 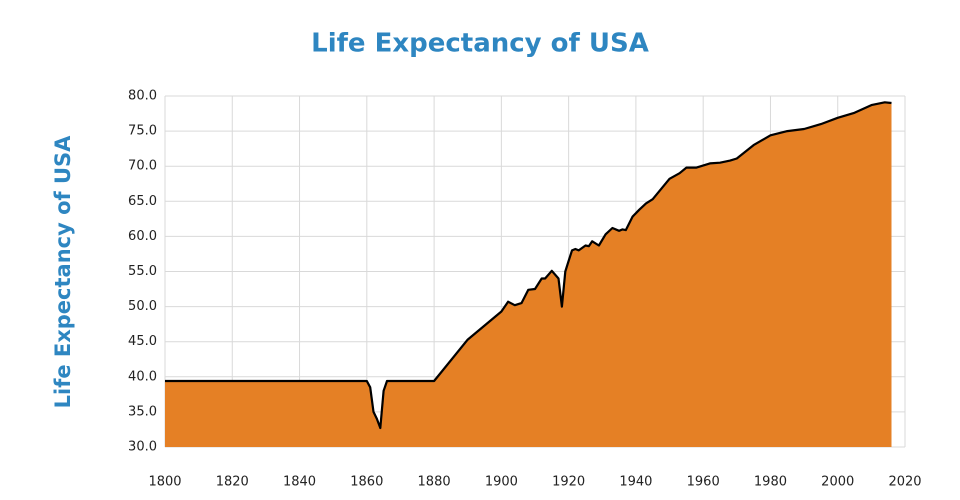 What do you see at coordinates (837, 482) in the screenshot?
I see `x-tick-label: 2000` at bounding box center [837, 482].